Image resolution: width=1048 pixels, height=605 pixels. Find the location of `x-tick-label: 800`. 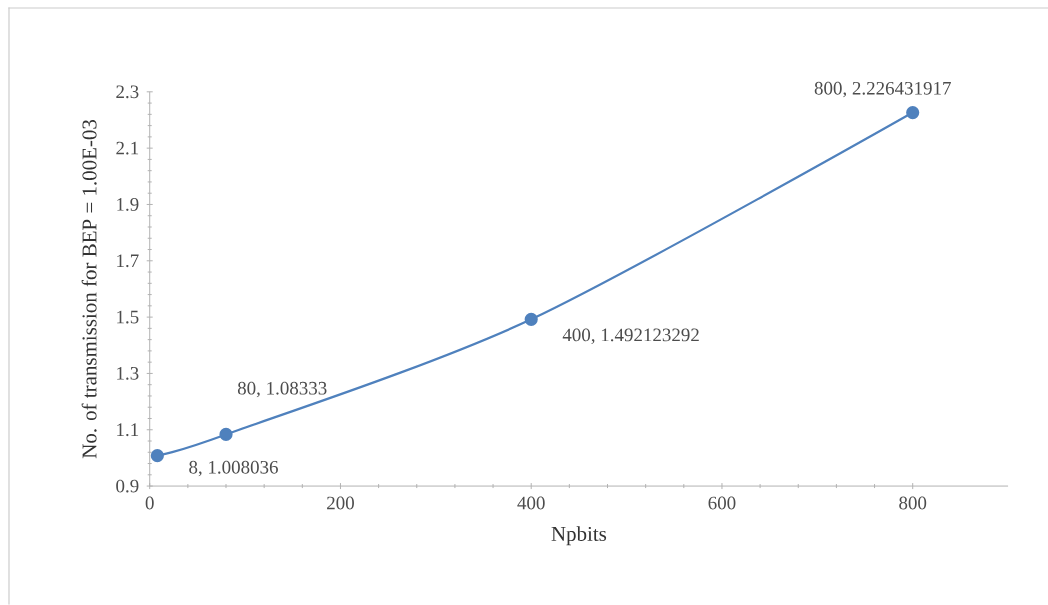

x-tick-label: 800 is located at coordinates (913, 503).